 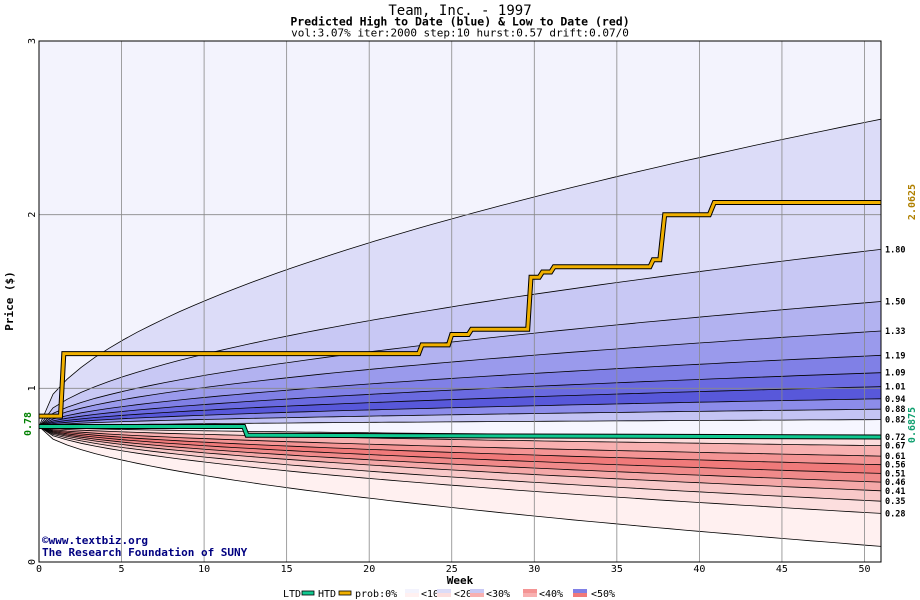 What do you see at coordinates (603, 594) in the screenshot?
I see `legend-label: <50%` at bounding box center [603, 594].